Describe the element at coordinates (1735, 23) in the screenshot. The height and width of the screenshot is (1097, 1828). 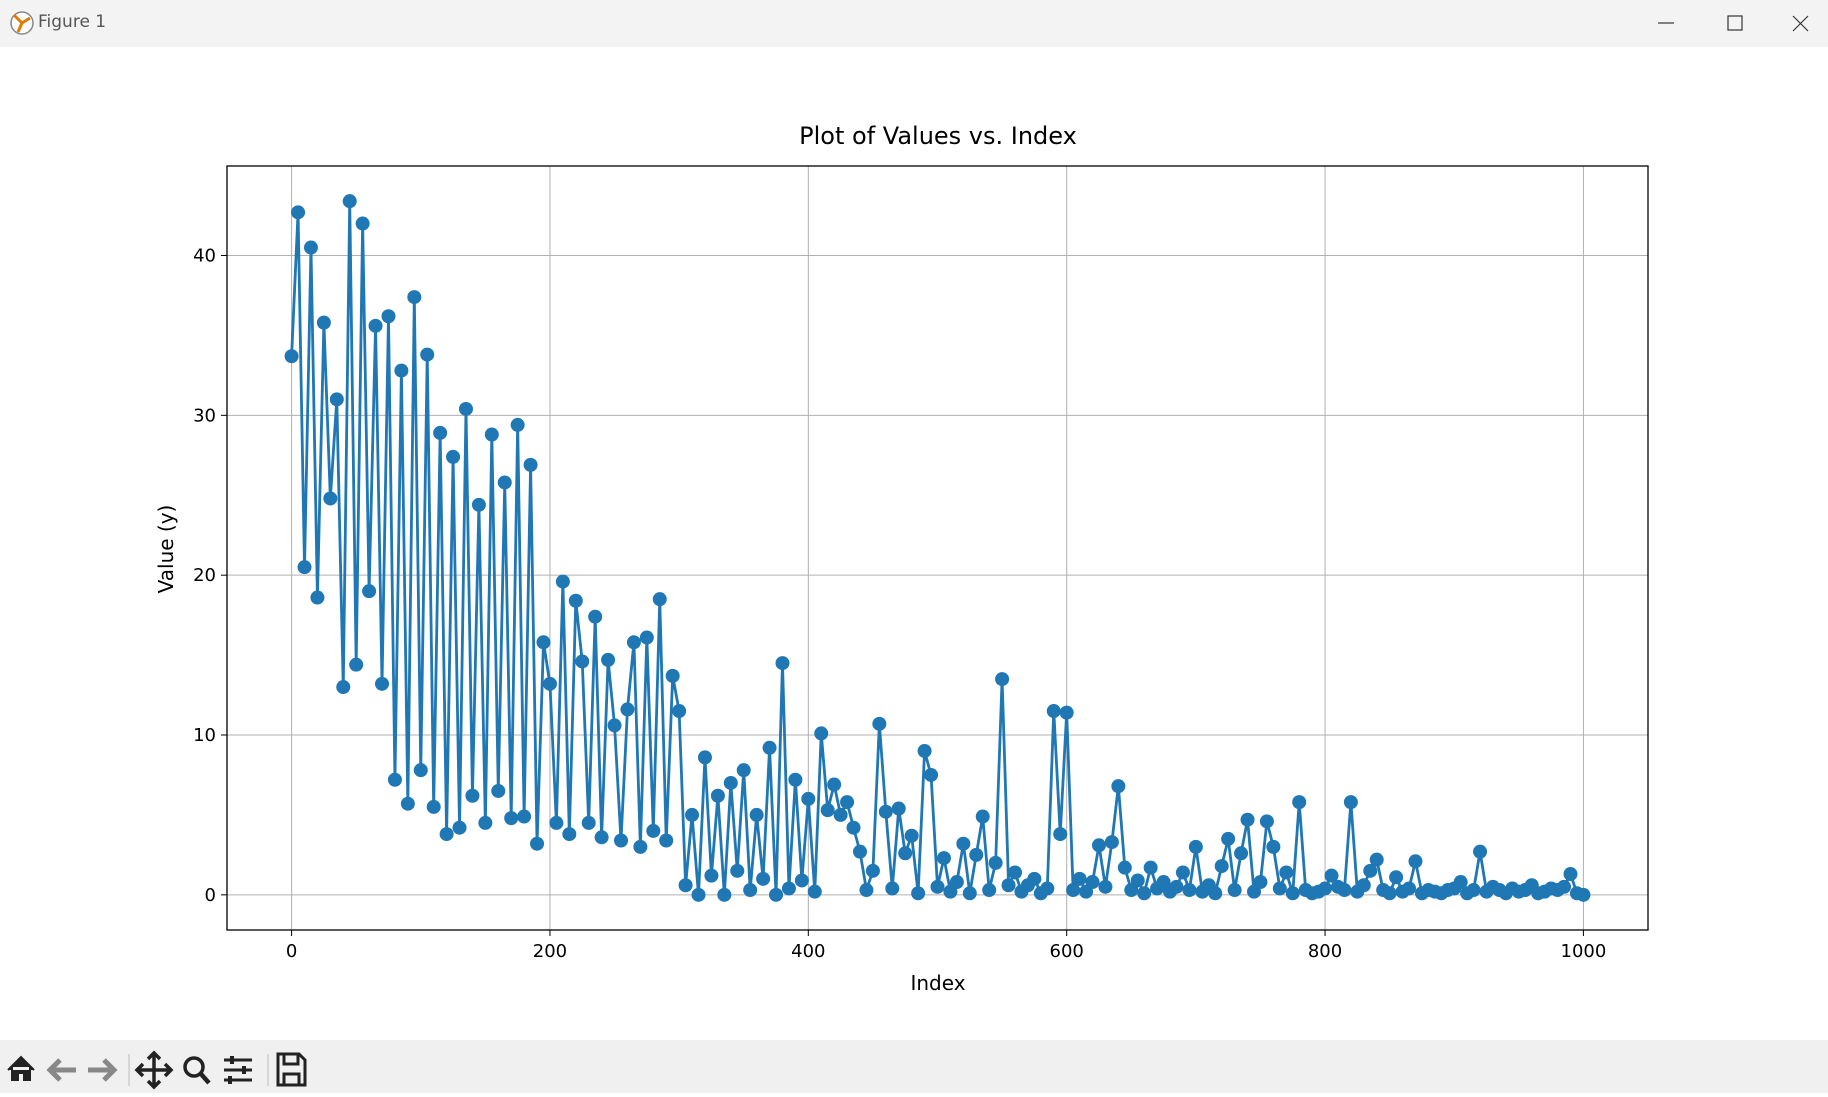
I see `maximize` at that location.